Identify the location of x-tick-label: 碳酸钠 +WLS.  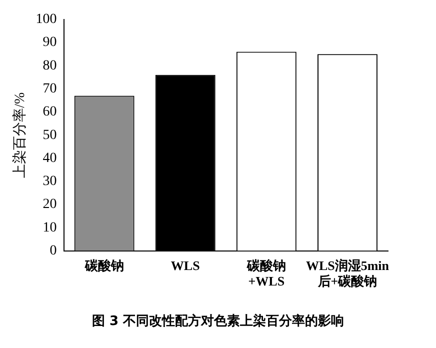
(266, 273).